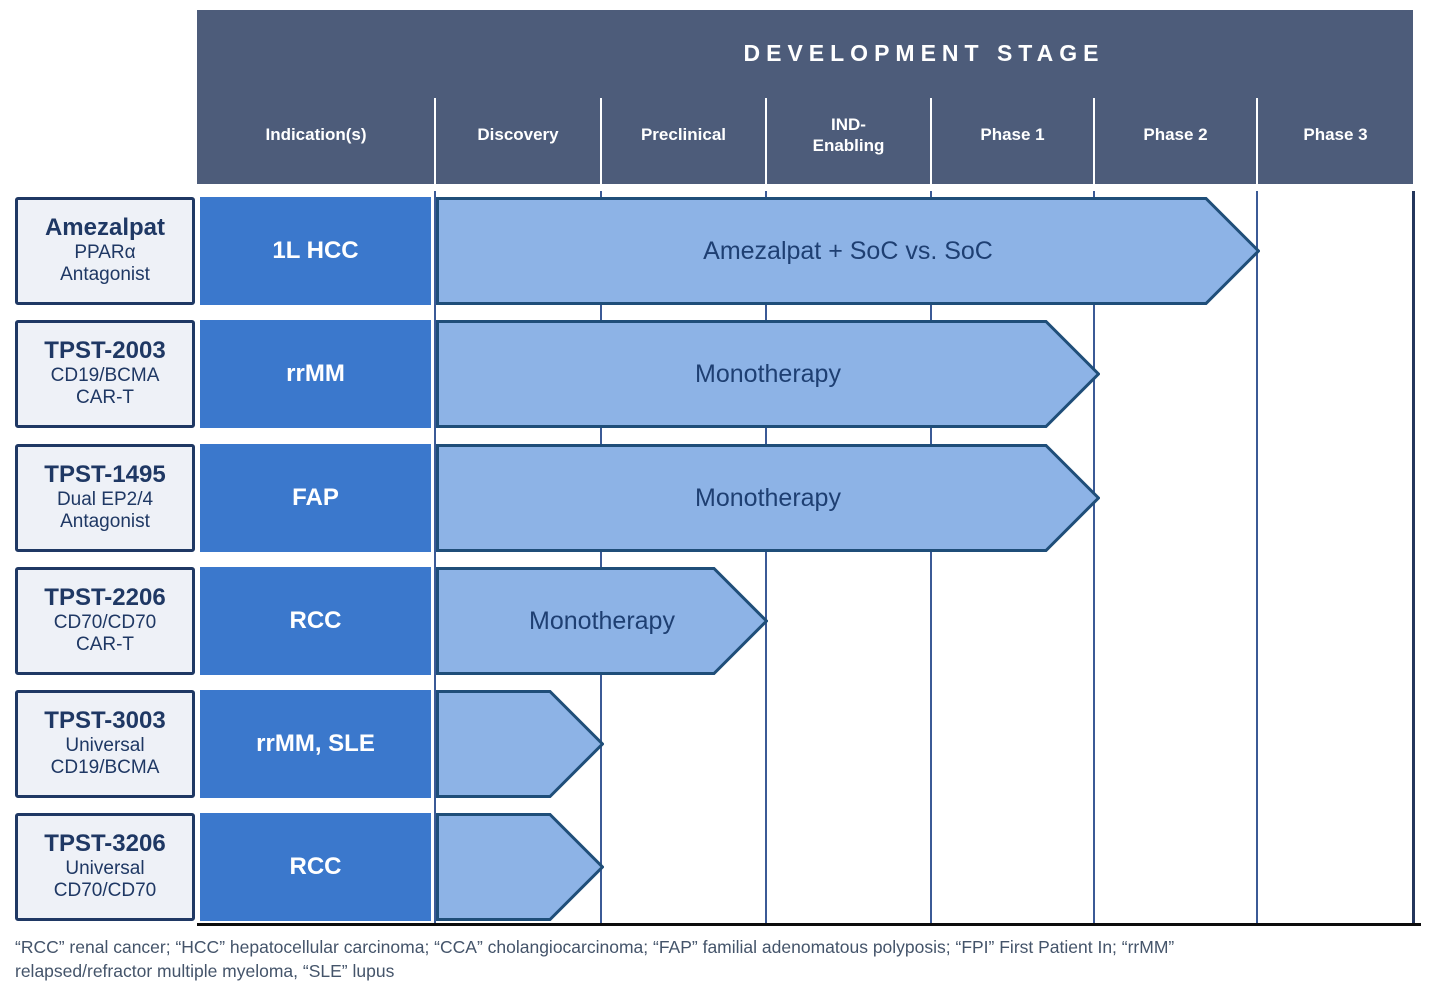 The image size is (1429, 984). I want to click on drug-box-tpst-3003: TPST-3003 Universal CD19/BCMA, so click(105, 744).